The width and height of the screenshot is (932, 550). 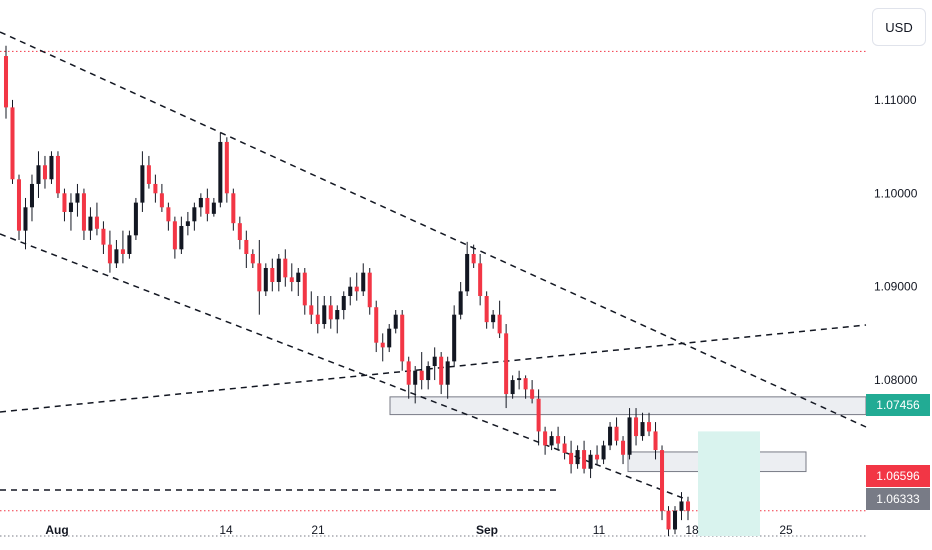 What do you see at coordinates (419, 530) in the screenshot?
I see `time-axis: Aug 14 21 Sep 11 18 25` at bounding box center [419, 530].